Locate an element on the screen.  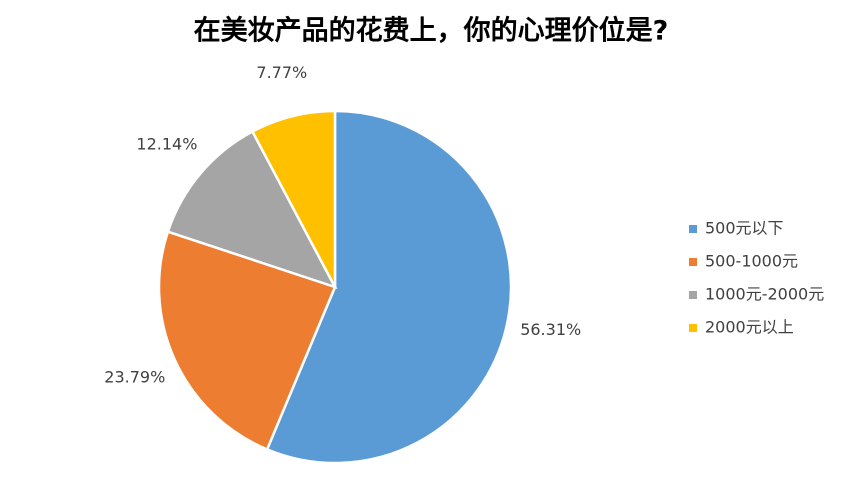
legend-label: 500元以下 is located at coordinates (744, 228).